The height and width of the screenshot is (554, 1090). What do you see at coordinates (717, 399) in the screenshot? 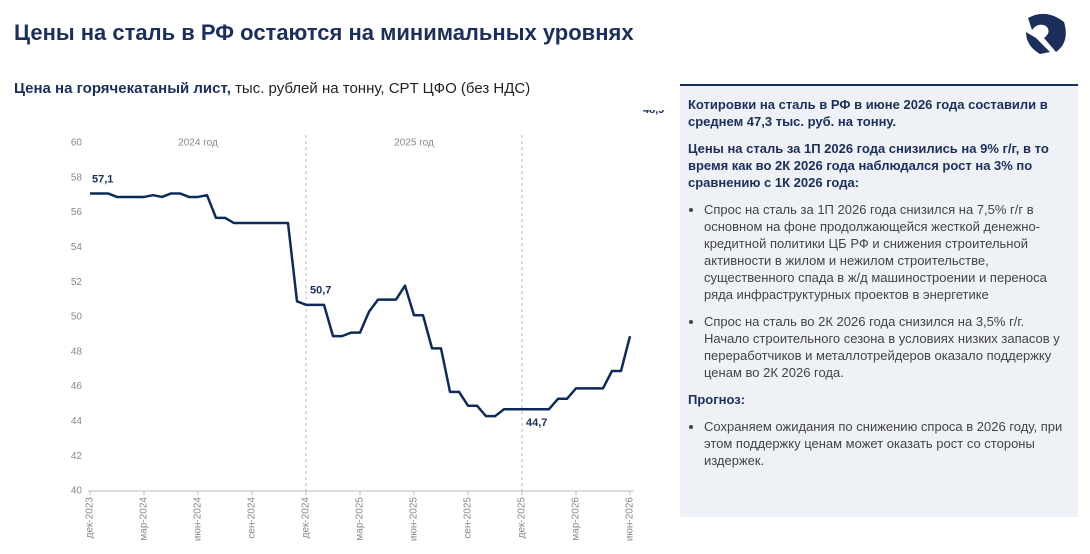
I see `forecast-title: Прогноз:` at bounding box center [717, 399].